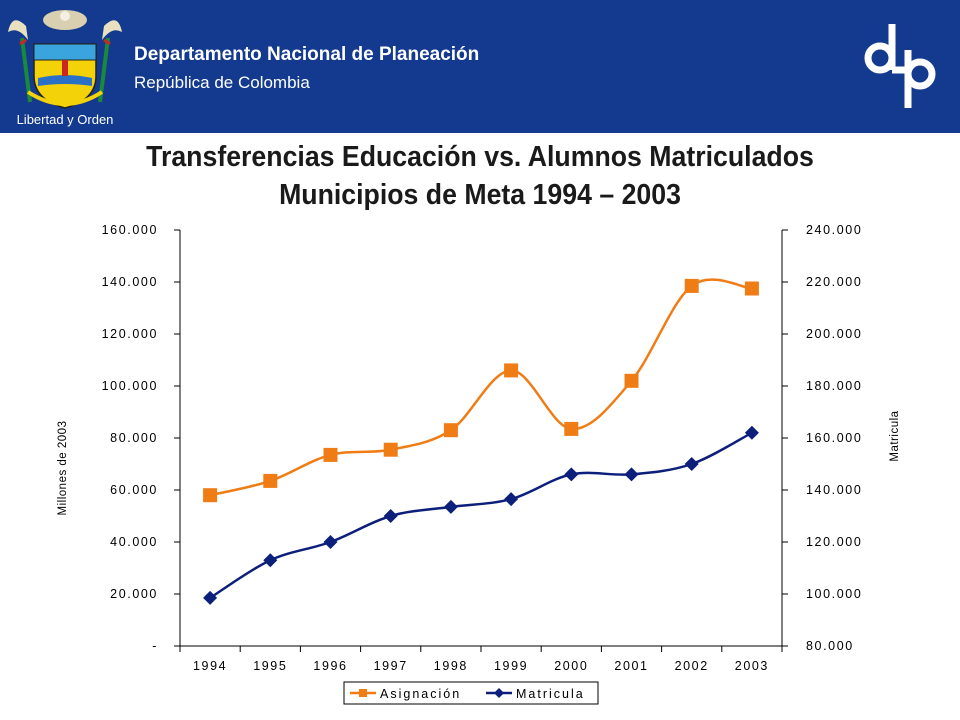 The image size is (960, 720). Describe the element at coordinates (134, 438) in the screenshot. I see `y-left-tick-label: 80.000` at that location.